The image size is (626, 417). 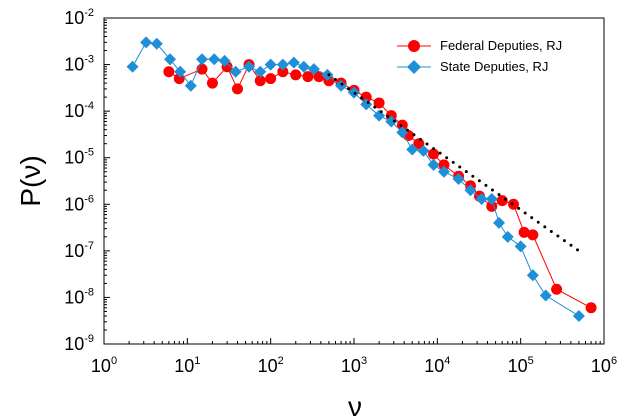 I want to click on x-tick-label-exponent: 4, so click(x=447, y=361).